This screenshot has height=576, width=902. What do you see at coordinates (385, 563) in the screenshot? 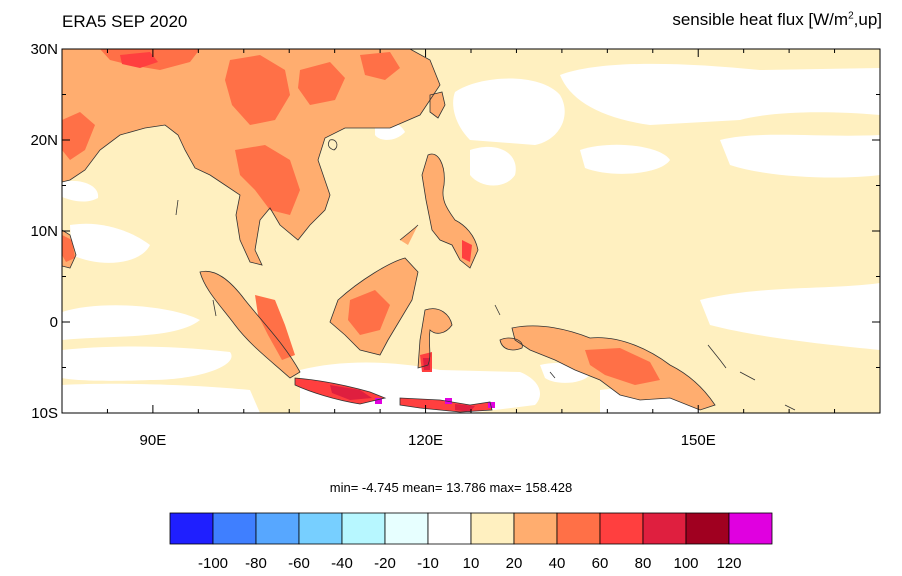
I see `colorbar-label: -20` at bounding box center [385, 563].